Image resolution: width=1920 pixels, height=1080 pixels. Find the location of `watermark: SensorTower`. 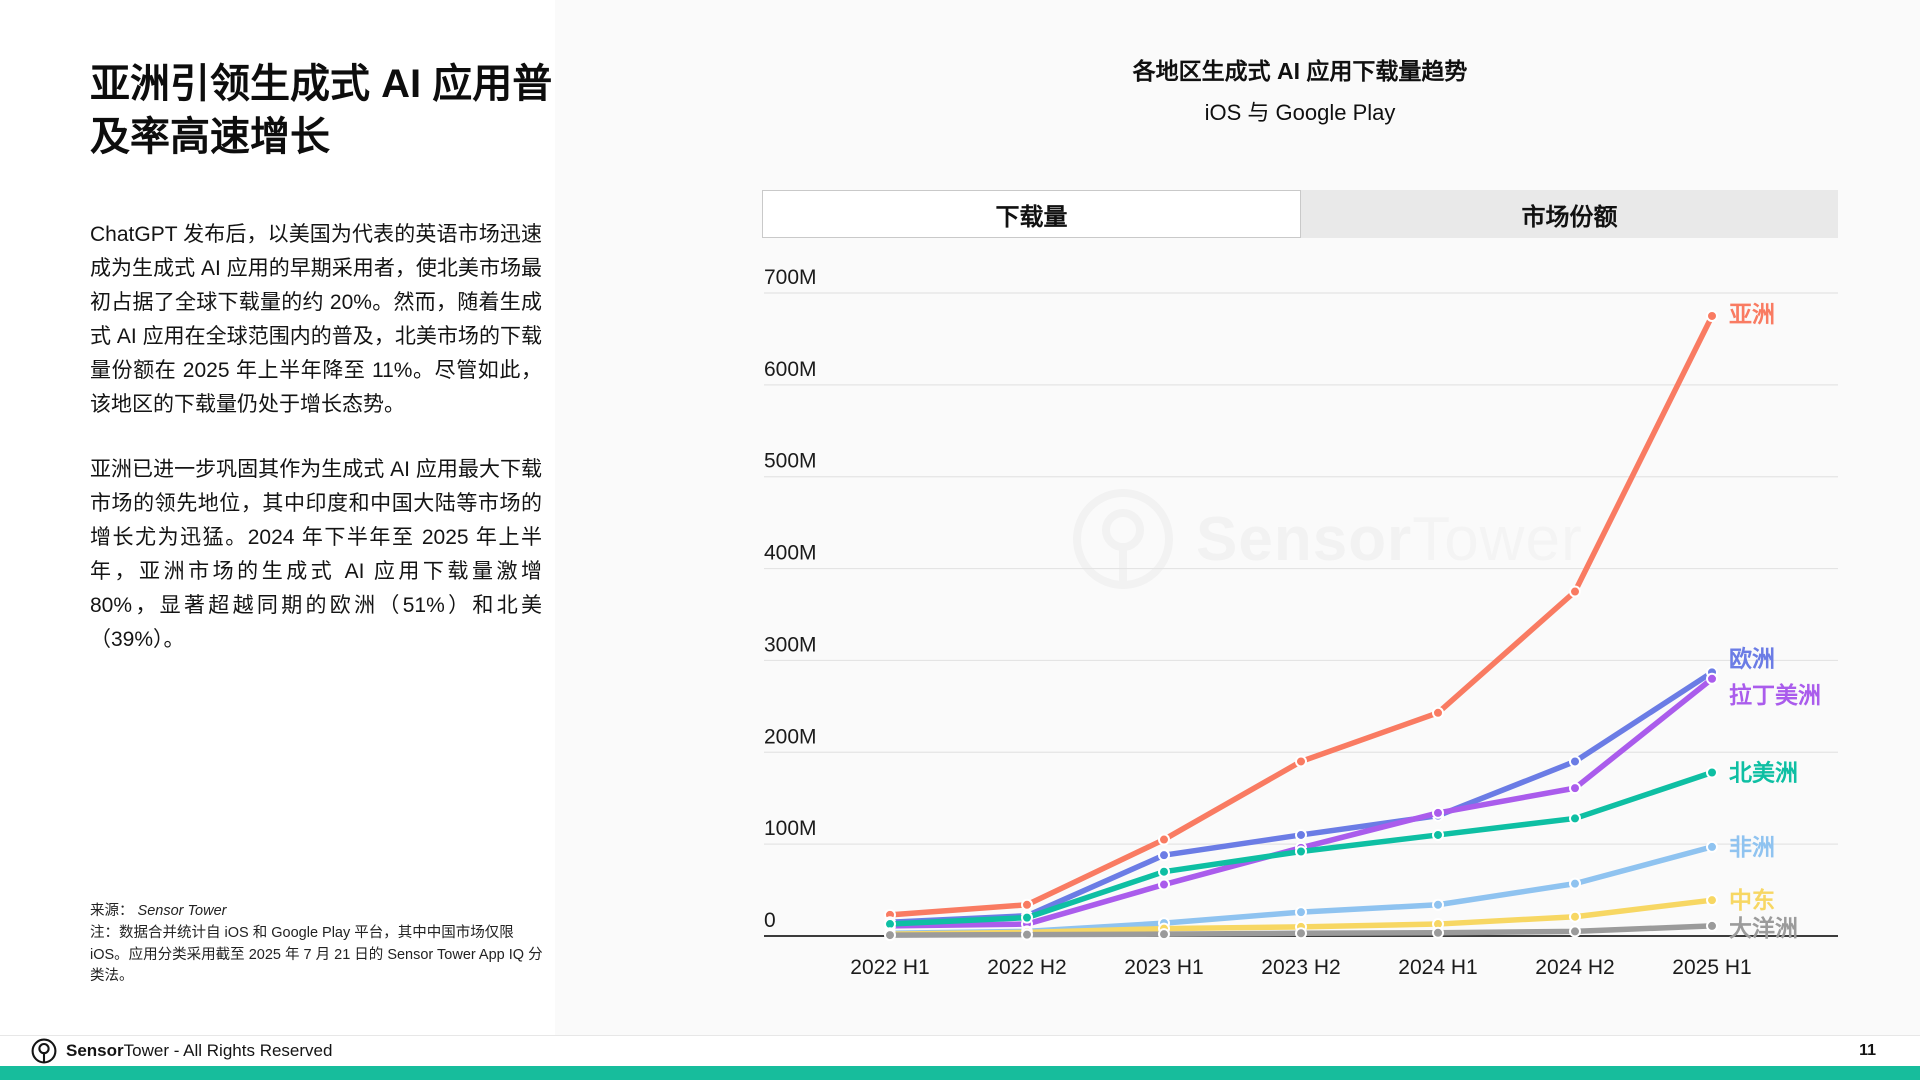

watermark: SensorTower is located at coordinates (1326, 539).